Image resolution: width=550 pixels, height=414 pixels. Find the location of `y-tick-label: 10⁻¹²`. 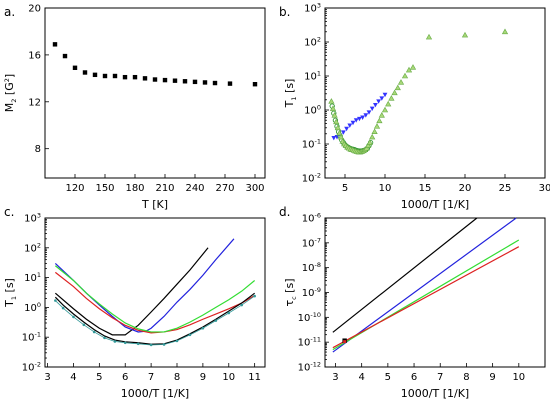

y-tick-label: 10⁻¹² is located at coordinates (309, 367).